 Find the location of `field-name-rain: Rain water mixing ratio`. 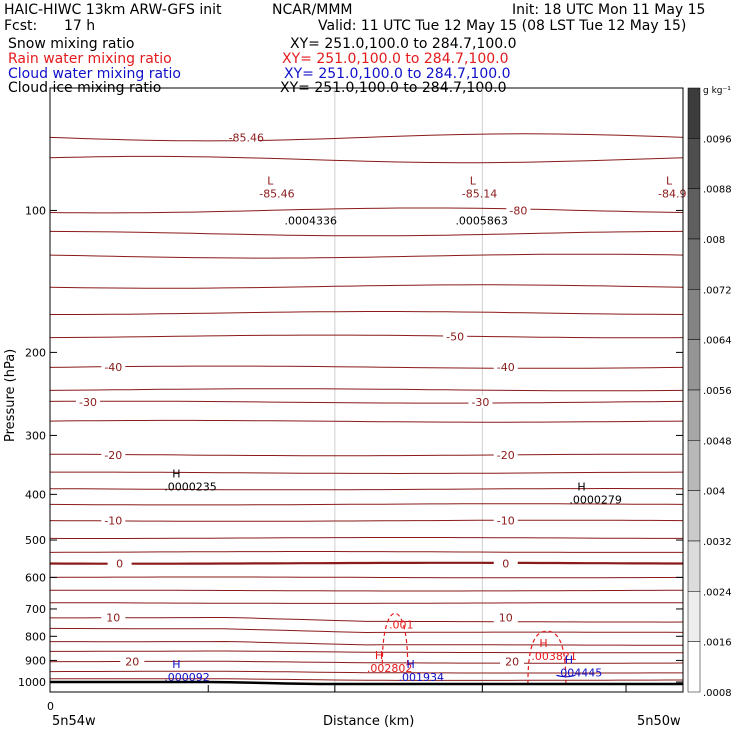

field-name-rain: Rain water mixing ratio is located at coordinates (90, 59).